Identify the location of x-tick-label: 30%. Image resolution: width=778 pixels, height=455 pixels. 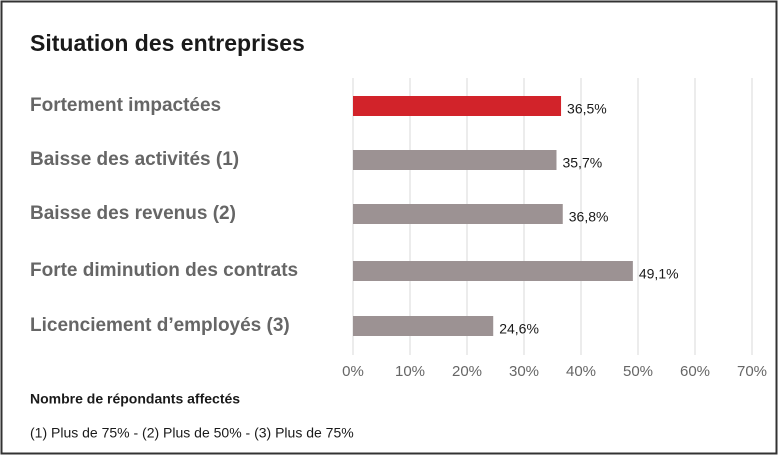
(524, 371).